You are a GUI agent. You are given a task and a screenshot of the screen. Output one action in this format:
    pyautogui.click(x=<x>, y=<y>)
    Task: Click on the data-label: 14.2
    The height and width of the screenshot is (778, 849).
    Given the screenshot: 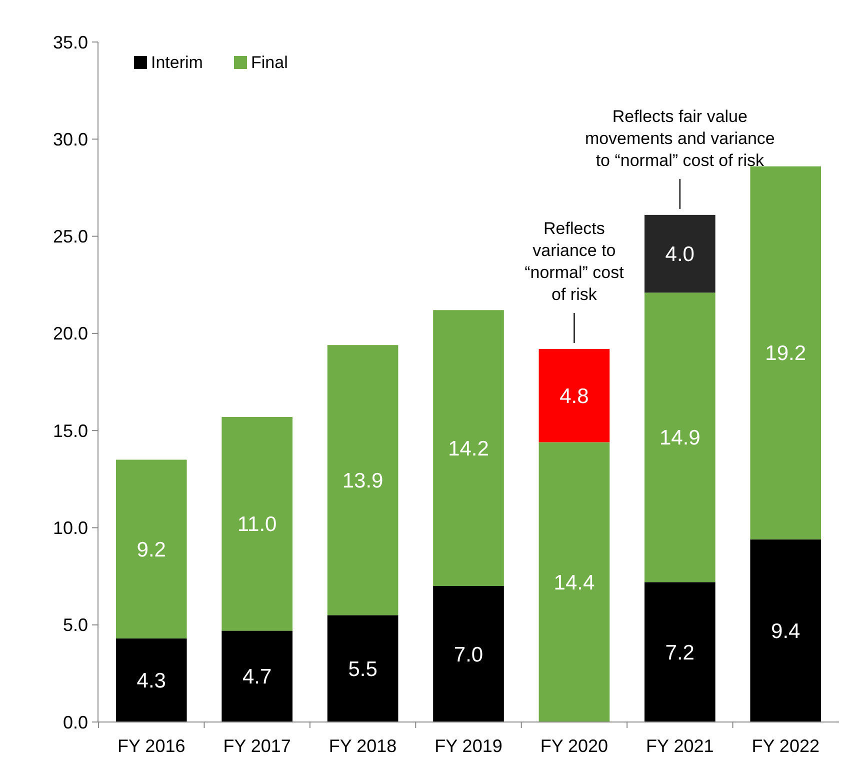 What is the action you would take?
    pyautogui.click(x=468, y=448)
    